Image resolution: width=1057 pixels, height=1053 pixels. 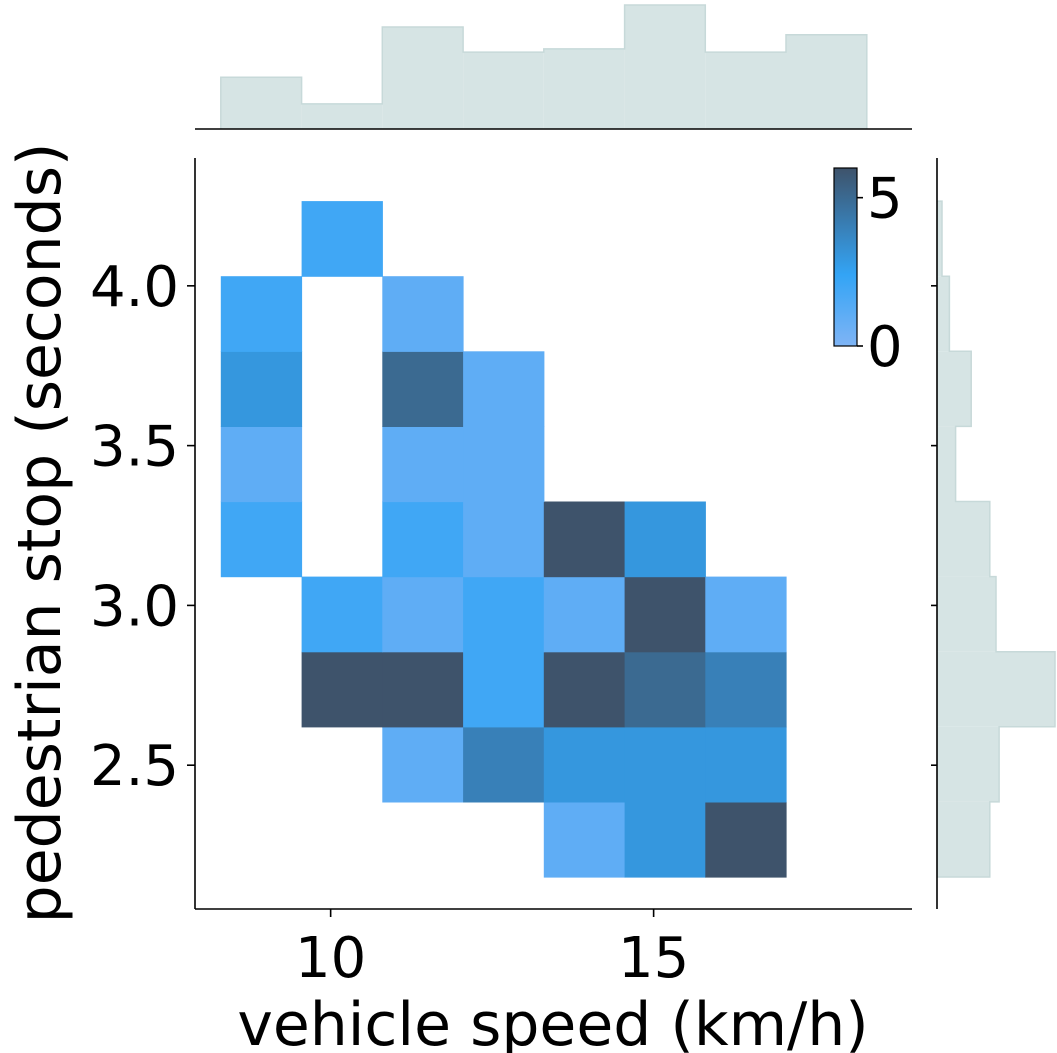 I want to click on x-marginal-histogram, so click(x=553, y=67).